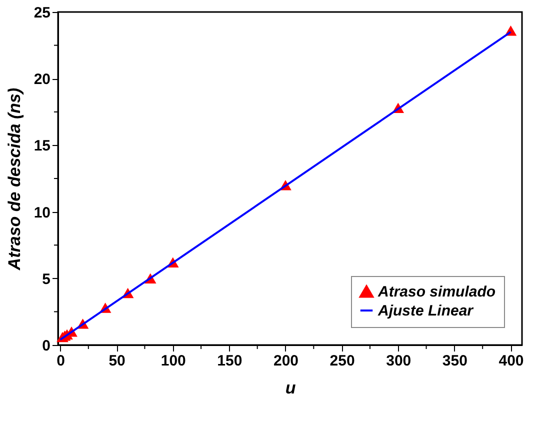 This screenshot has width=559, height=433. I want to click on x-tick-label: 200, so click(286, 361).